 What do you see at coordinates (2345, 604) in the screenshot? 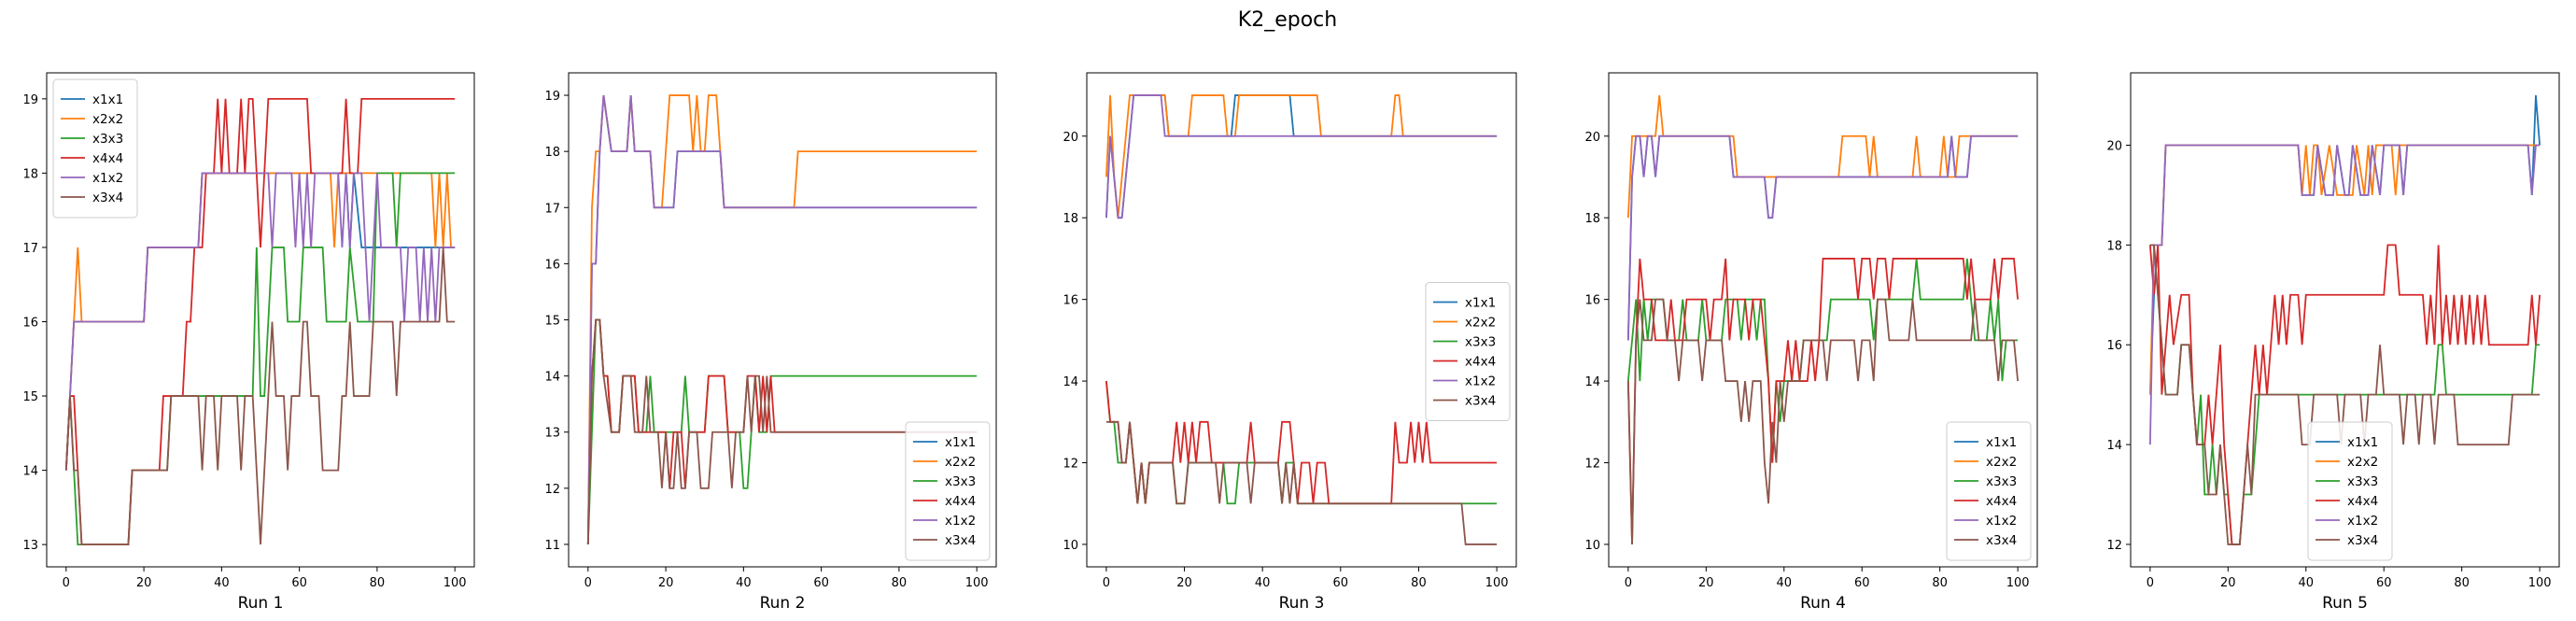
I see `x-axis-label: Run 5` at bounding box center [2345, 604].